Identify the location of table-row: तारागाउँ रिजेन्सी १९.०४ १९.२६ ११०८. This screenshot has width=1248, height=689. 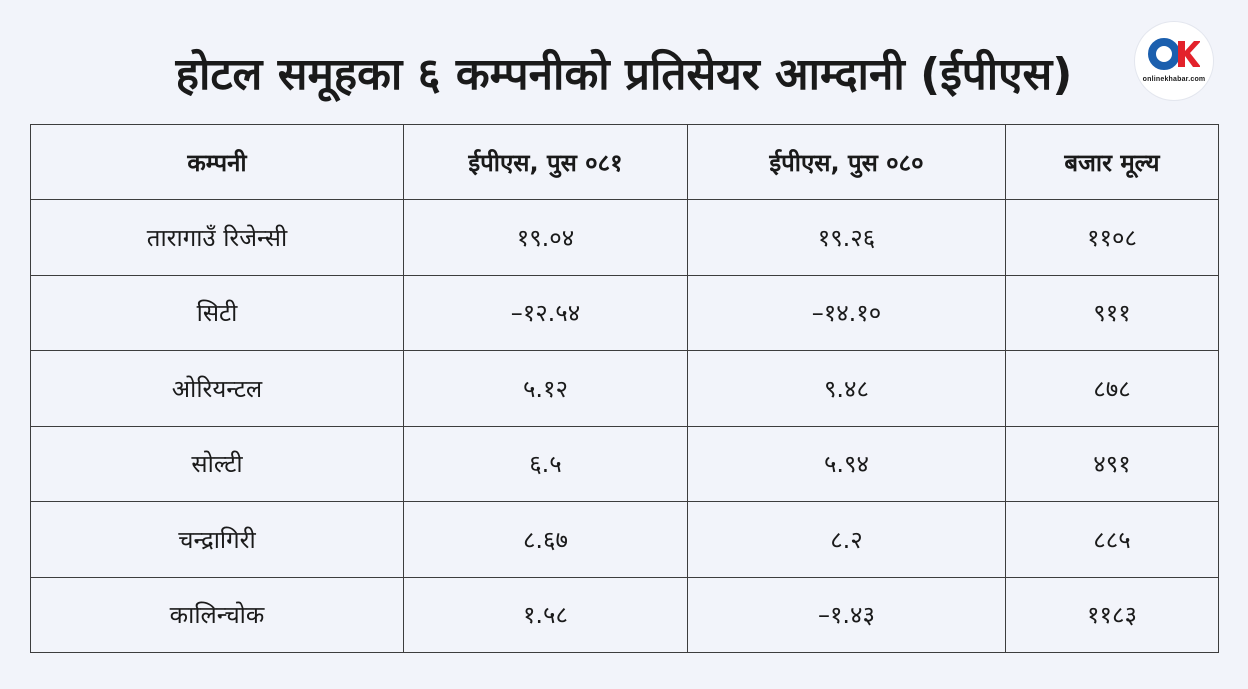
(624, 237).